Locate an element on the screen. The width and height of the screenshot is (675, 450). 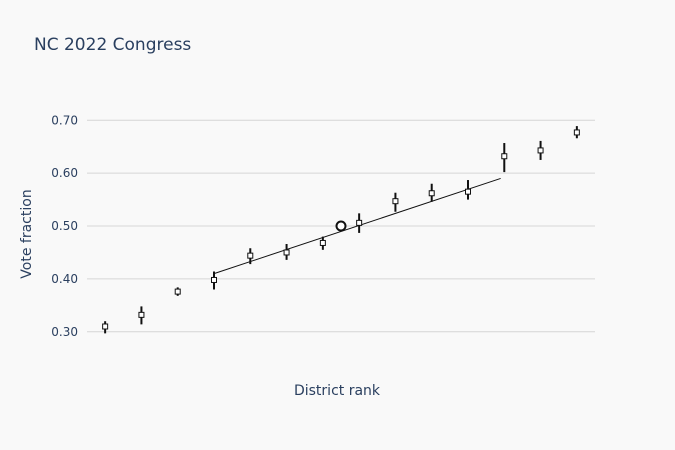
trend-line is located at coordinates (357, 226).